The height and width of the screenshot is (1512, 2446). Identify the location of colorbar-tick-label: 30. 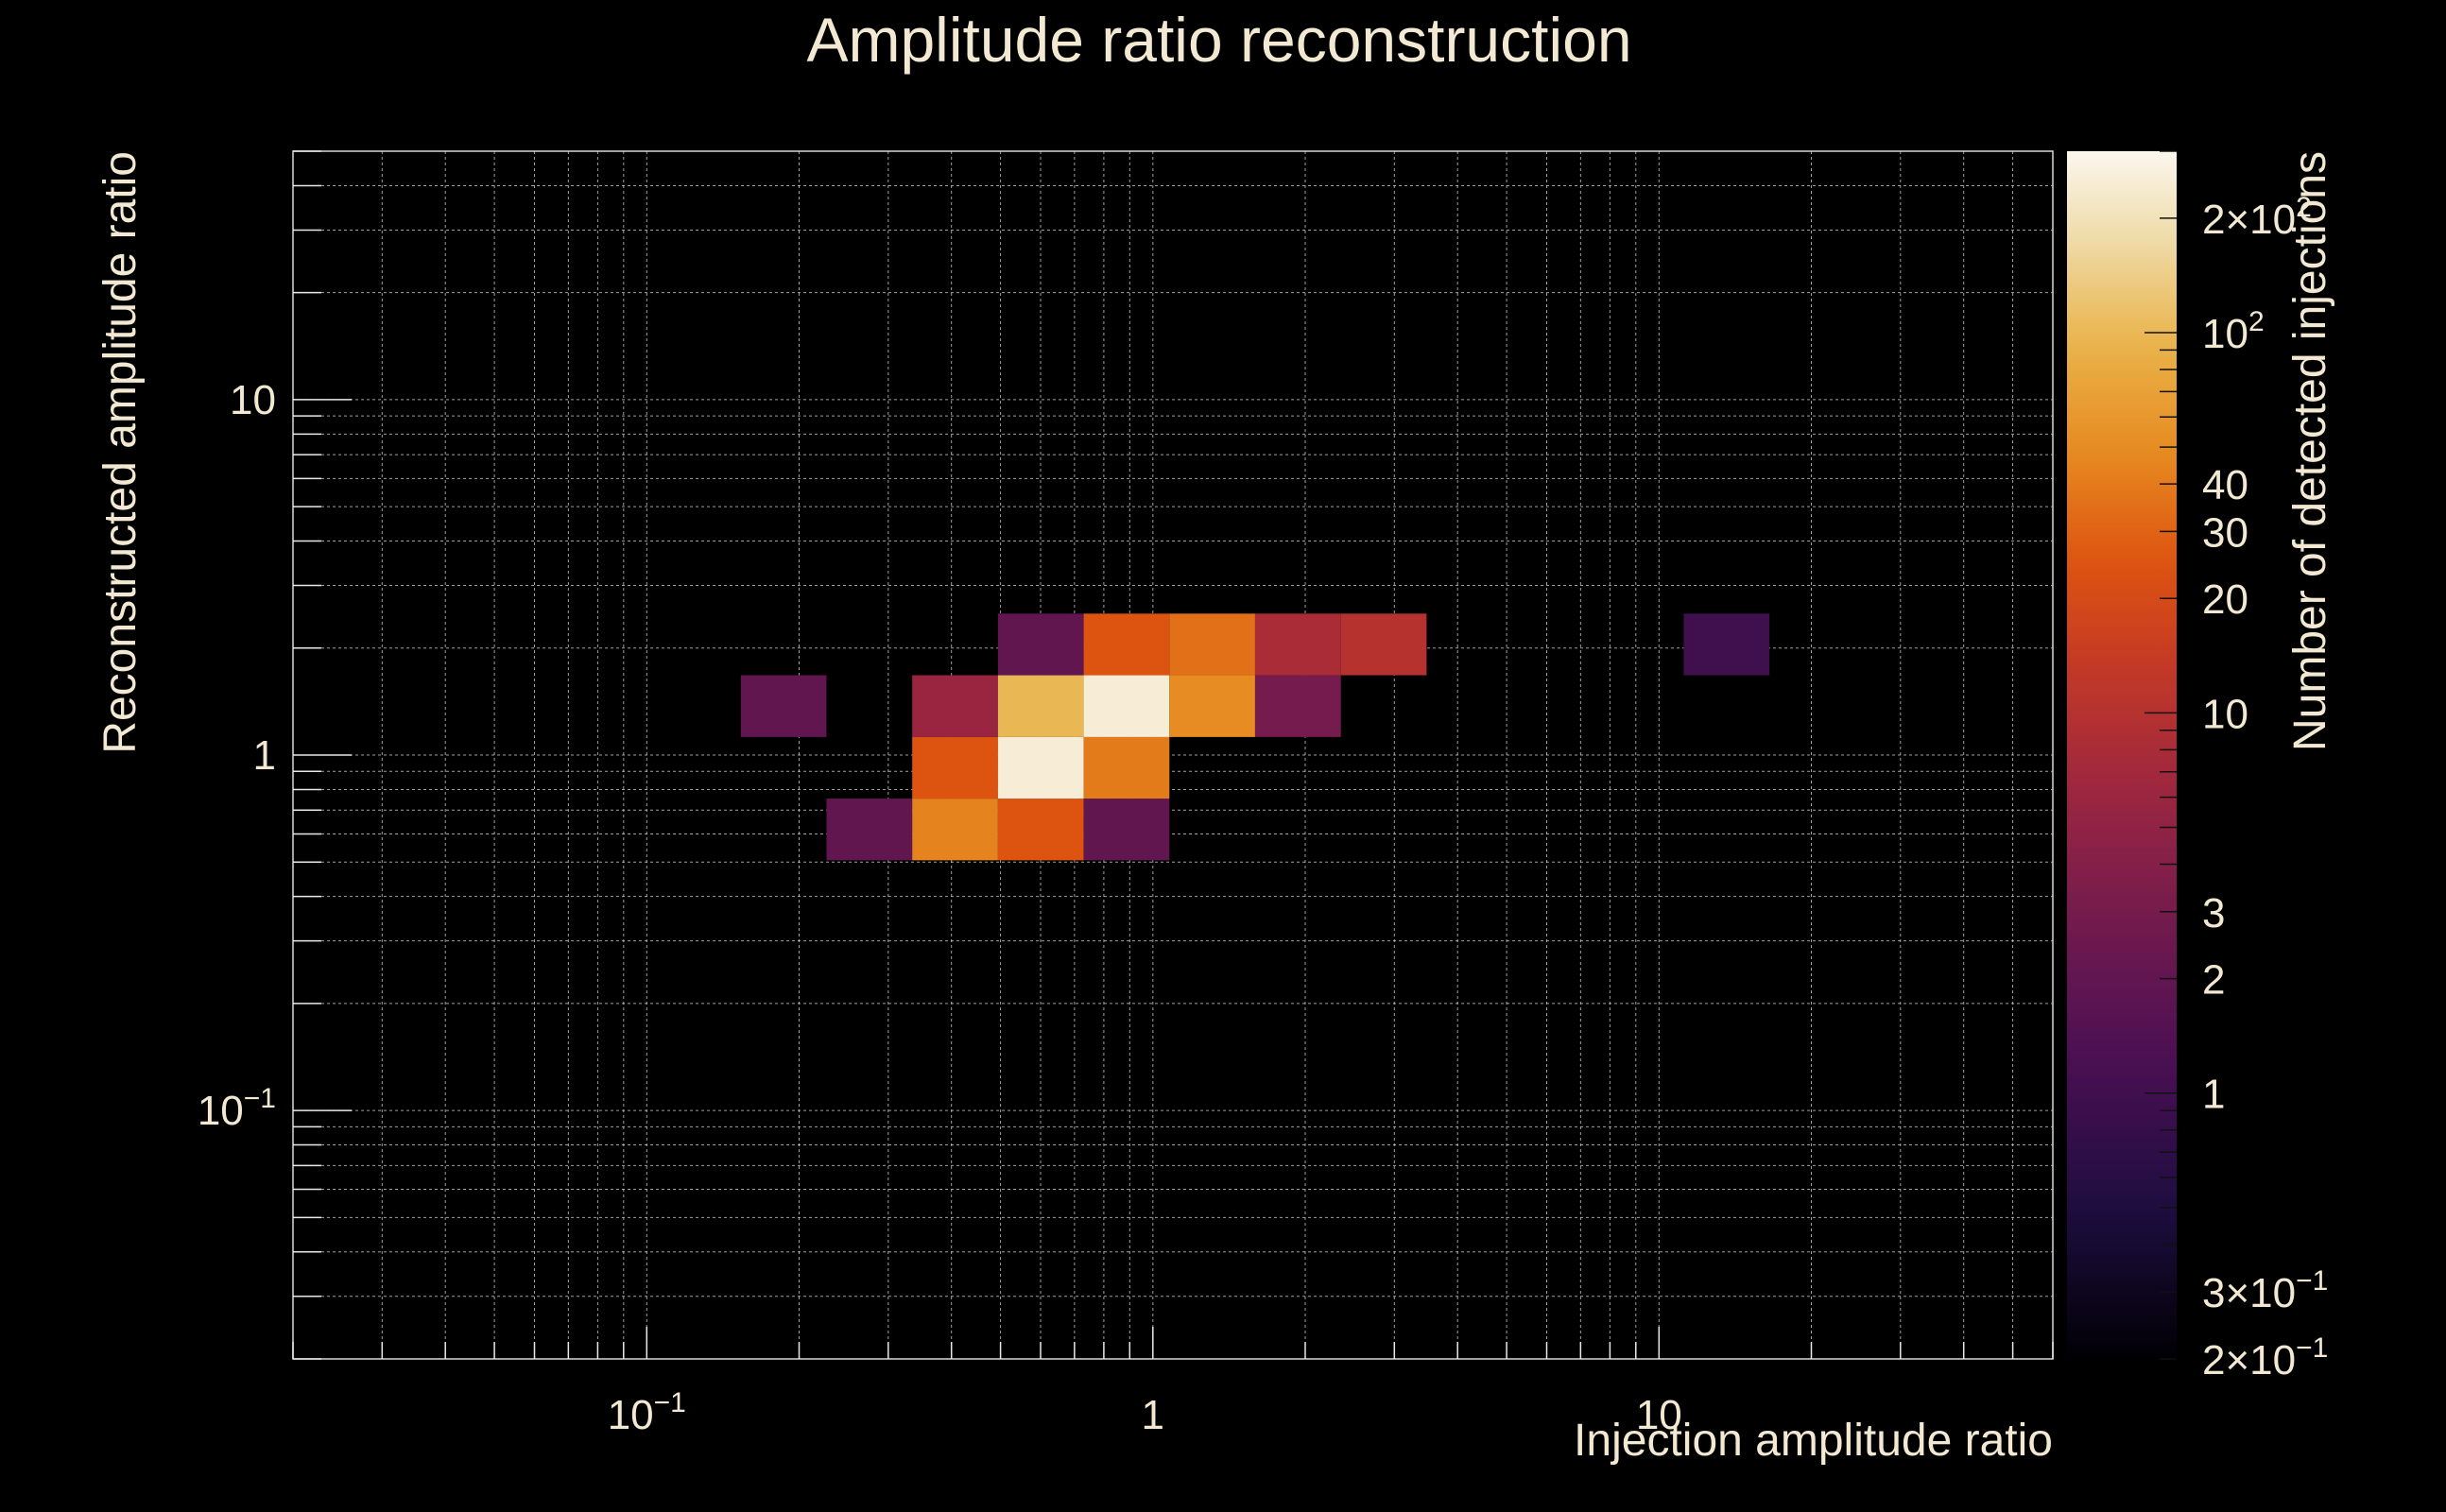
(2225, 532).